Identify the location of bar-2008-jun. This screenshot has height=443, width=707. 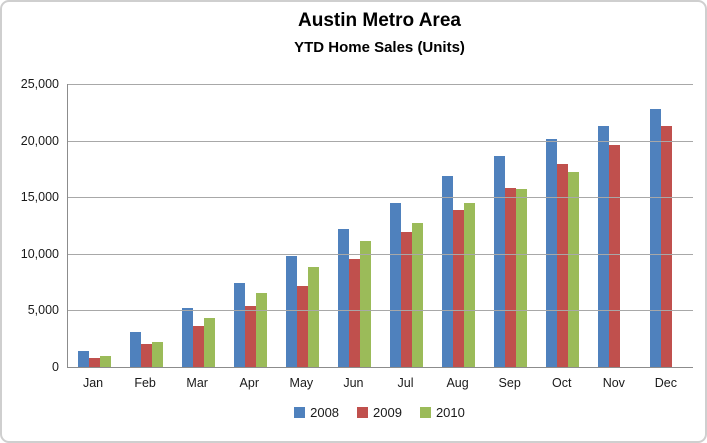
(343, 297).